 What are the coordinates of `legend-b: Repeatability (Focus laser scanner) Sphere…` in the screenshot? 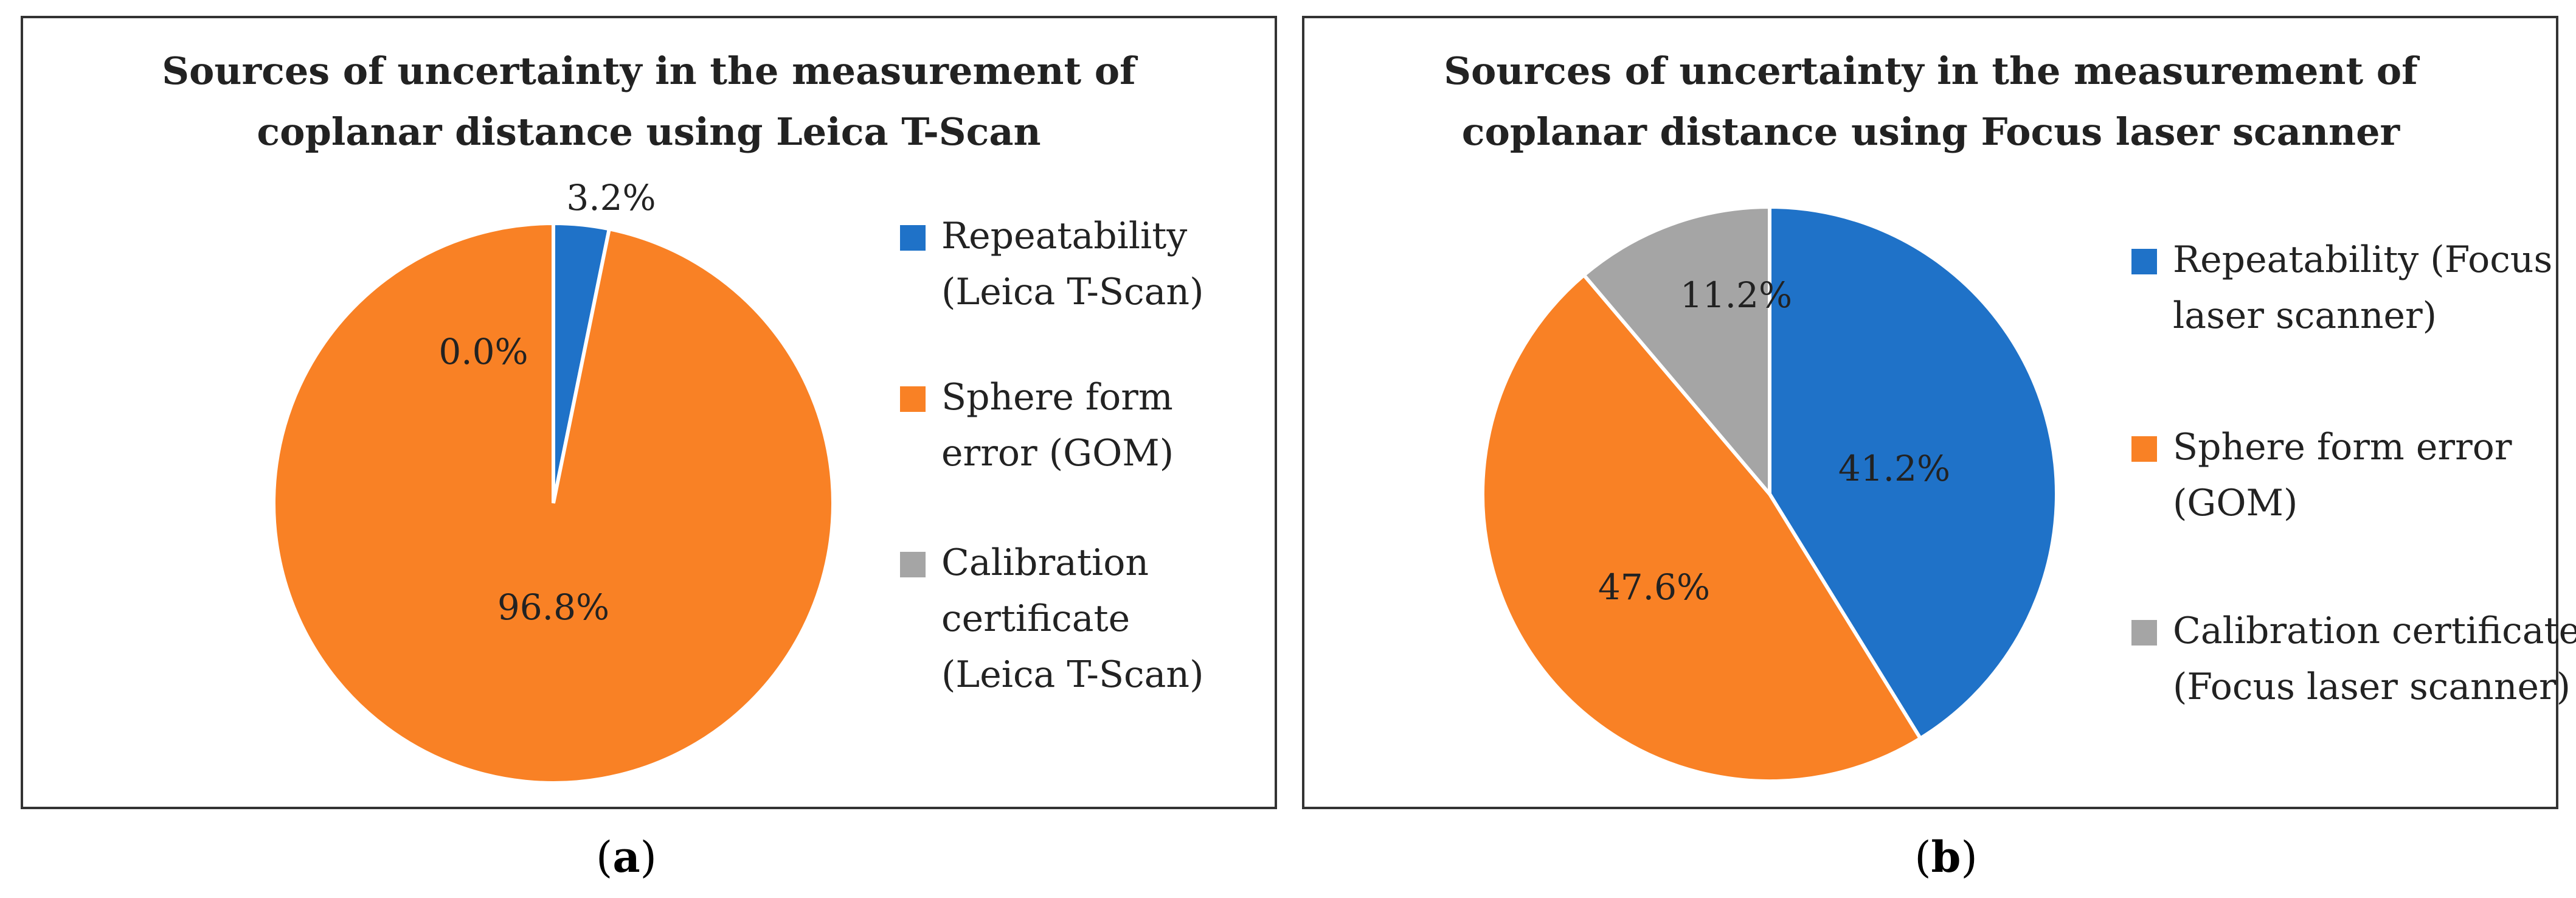 It's located at (2353, 473).